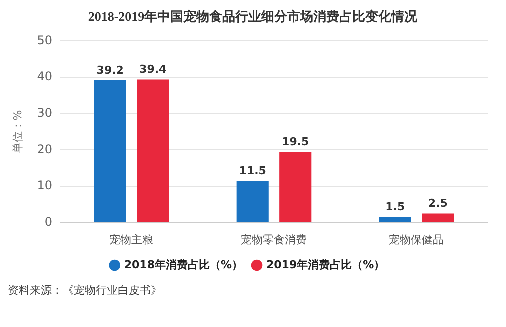 The image size is (506, 327). What do you see at coordinates (17, 132) in the screenshot?
I see `y-axis-title: 单位：%` at bounding box center [17, 132].